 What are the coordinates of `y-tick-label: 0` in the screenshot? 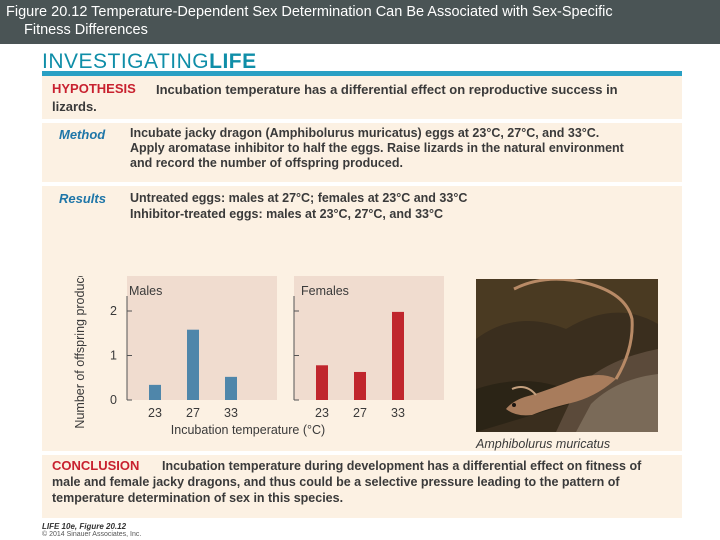 It's located at (113, 400).